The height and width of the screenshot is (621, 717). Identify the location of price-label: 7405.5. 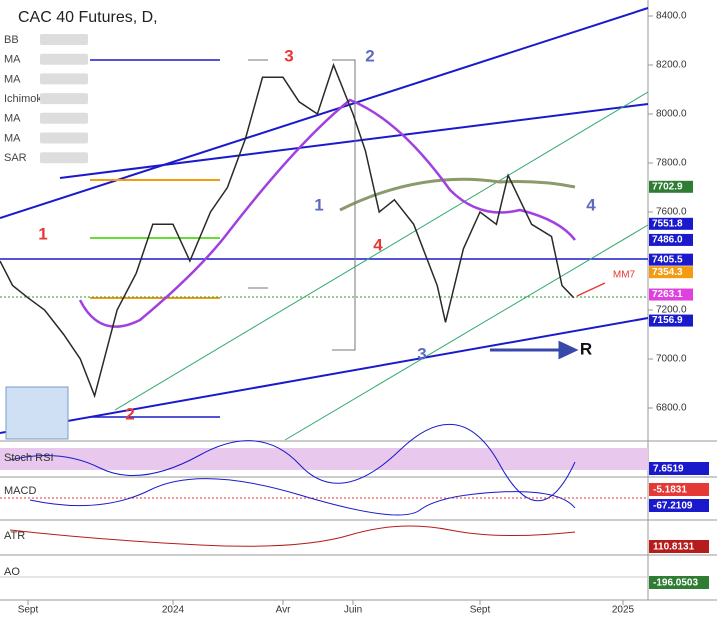
(667, 259).